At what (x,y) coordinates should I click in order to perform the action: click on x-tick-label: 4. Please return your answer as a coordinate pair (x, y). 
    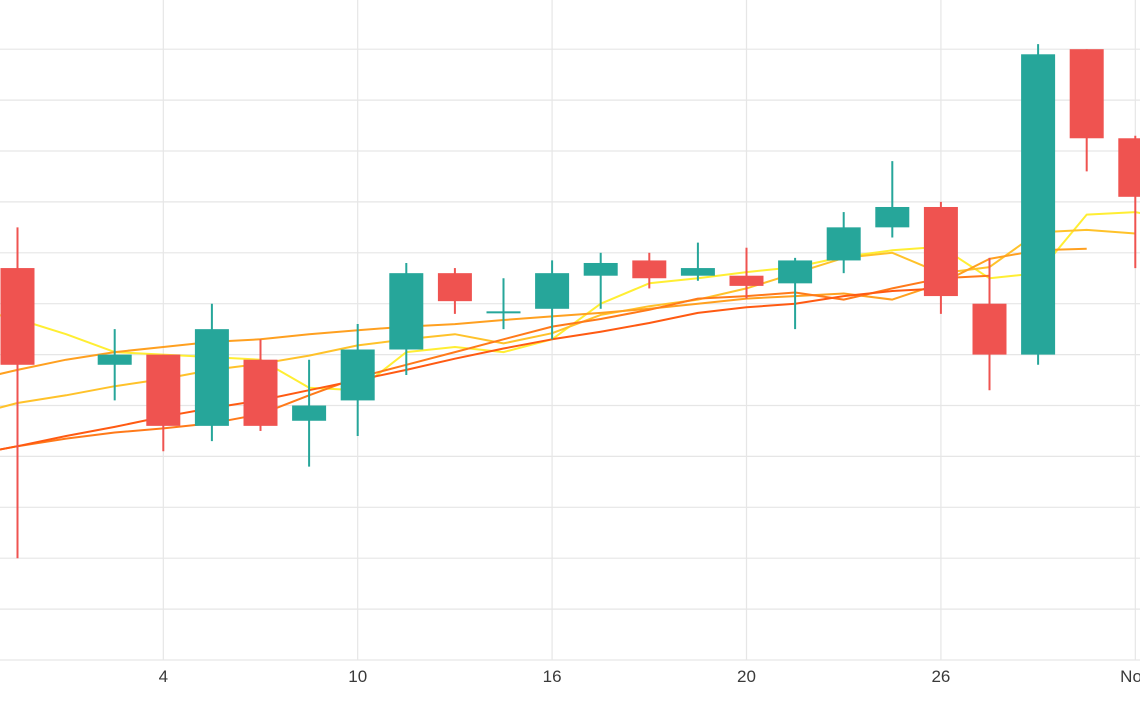
    Looking at the image, I should click on (163, 676).